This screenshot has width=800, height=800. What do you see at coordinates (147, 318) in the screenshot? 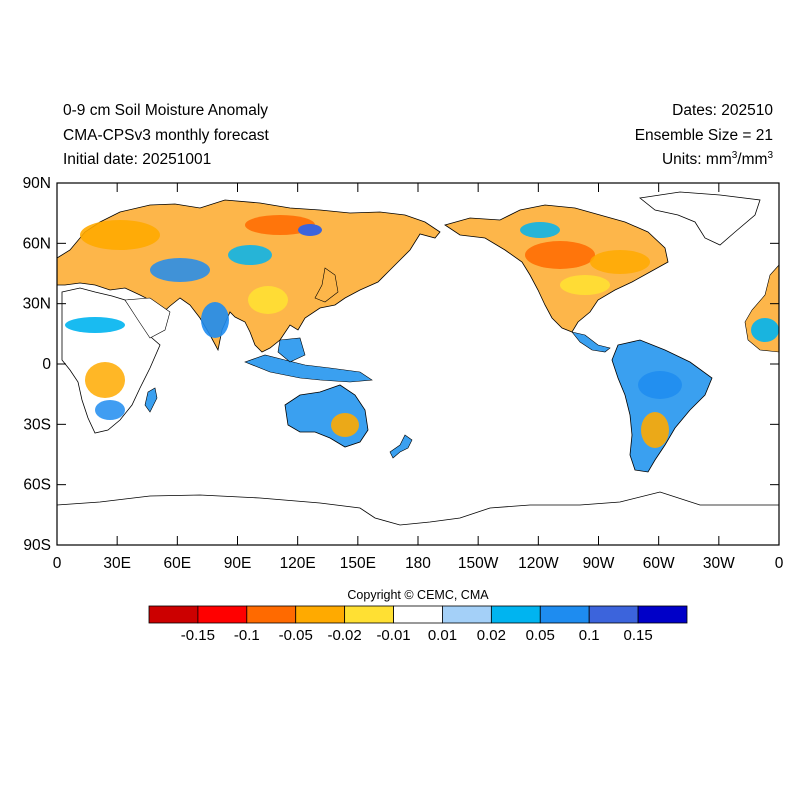
I see `arabia-landmass` at bounding box center [147, 318].